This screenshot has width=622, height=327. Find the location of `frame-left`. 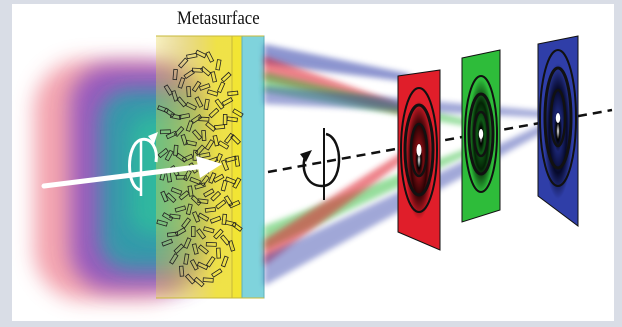

frame-left is located at coordinates (6, 163).